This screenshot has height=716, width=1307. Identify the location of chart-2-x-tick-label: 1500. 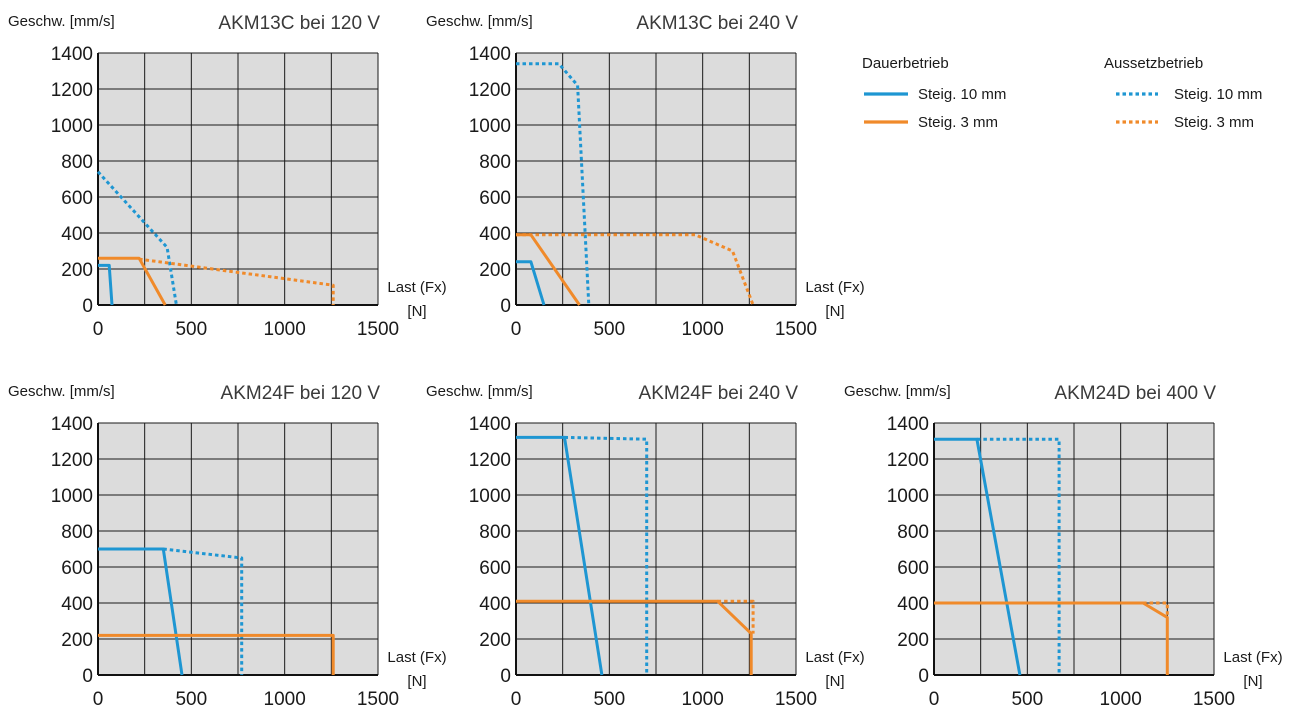
(796, 329).